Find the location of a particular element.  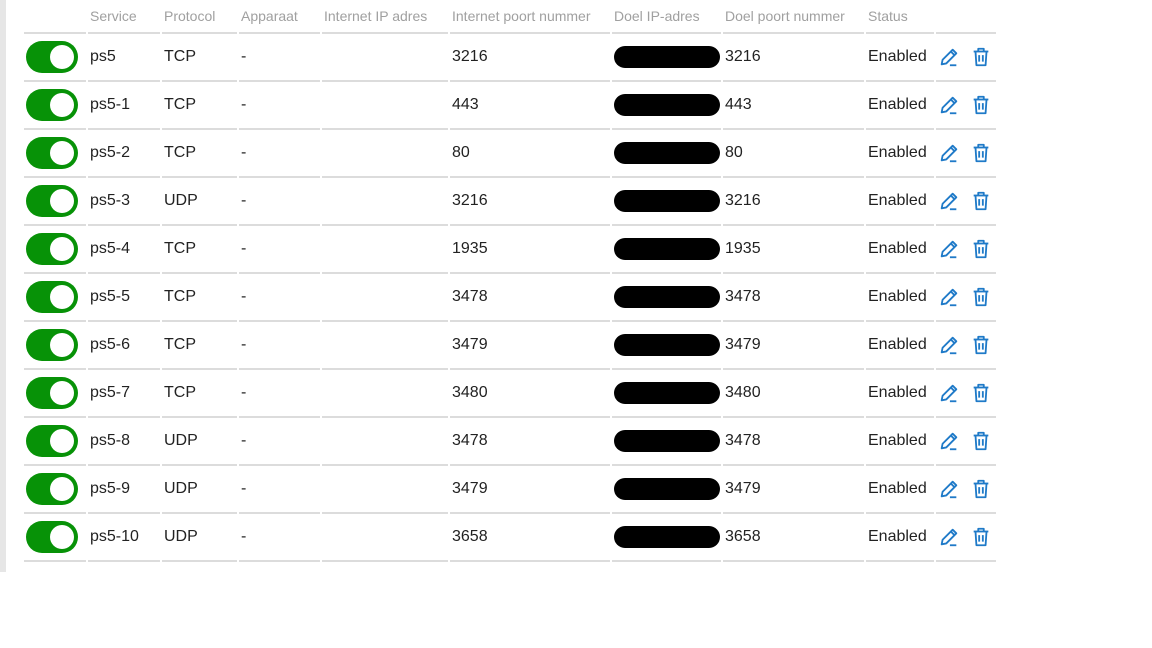

internet-port-cell: 1935 is located at coordinates (530, 250).